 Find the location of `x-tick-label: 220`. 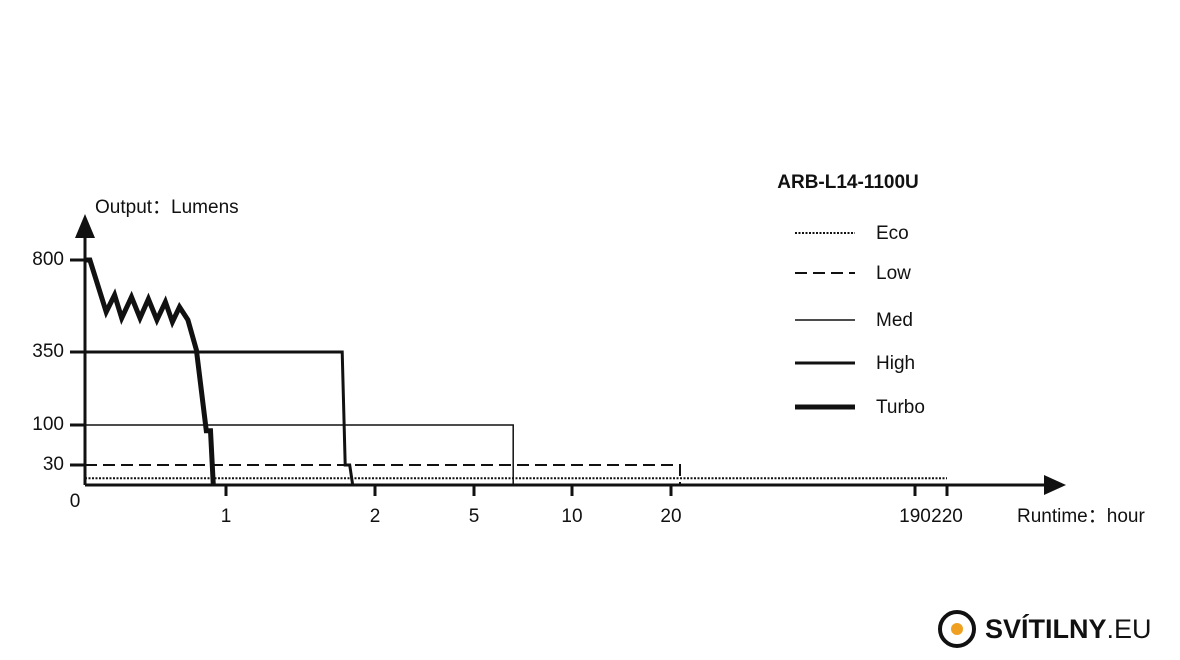

x-tick-label: 220 is located at coordinates (947, 516).